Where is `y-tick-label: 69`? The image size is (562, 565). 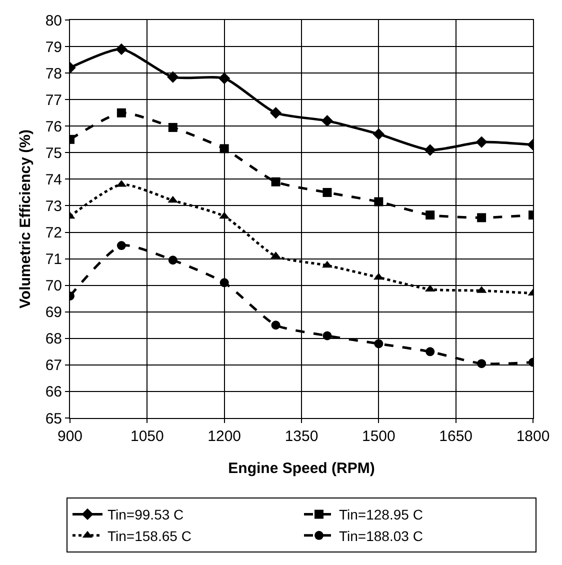 y-tick-label: 69 is located at coordinates (53, 313).